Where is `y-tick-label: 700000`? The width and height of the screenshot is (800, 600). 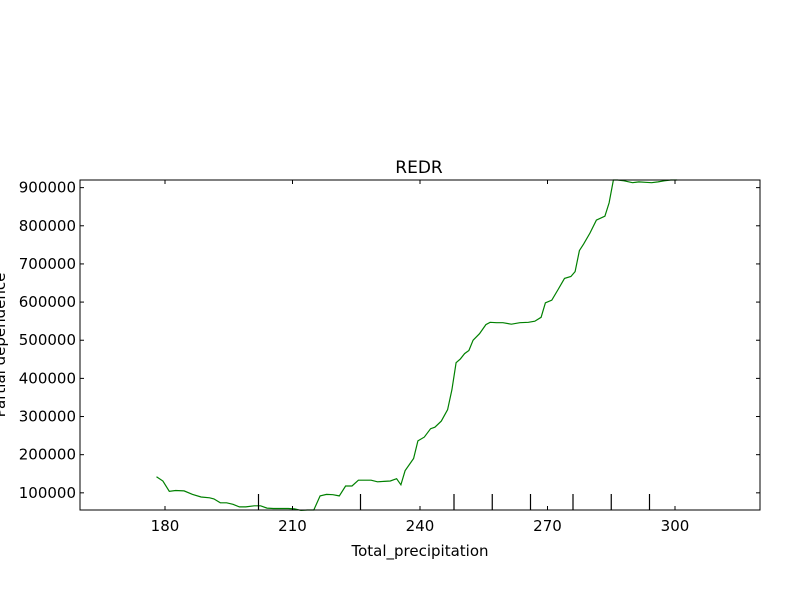 y-tick-label: 700000 is located at coordinates (47, 264).